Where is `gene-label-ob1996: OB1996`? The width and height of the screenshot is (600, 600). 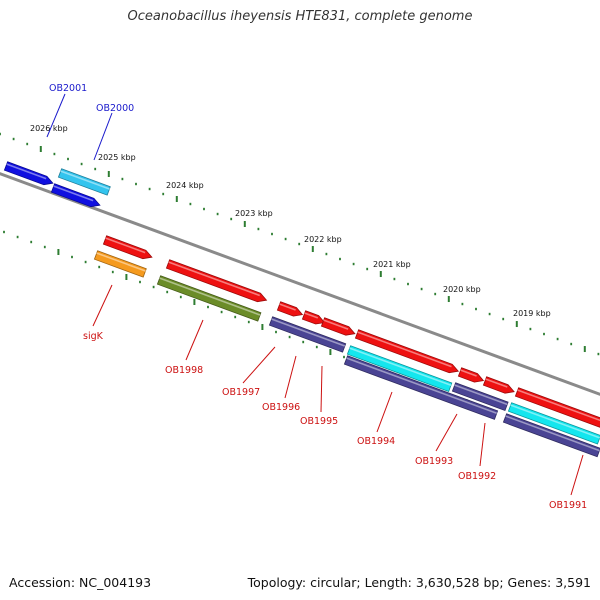
gene-label-ob1996: OB1996 is located at coordinates (281, 407).